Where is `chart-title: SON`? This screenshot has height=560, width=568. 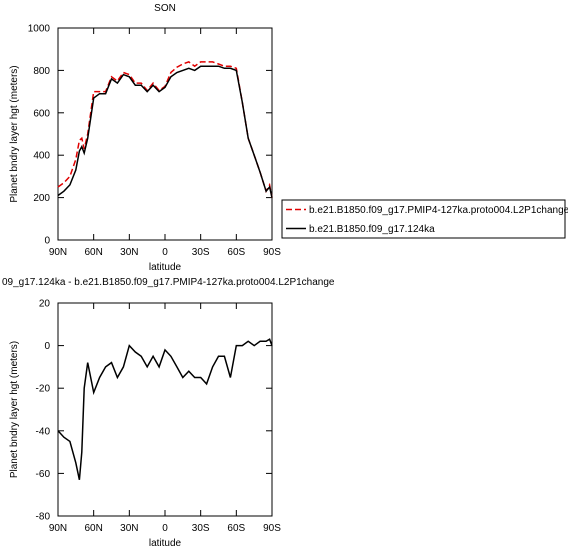 chart-title: SON is located at coordinates (165, 8).